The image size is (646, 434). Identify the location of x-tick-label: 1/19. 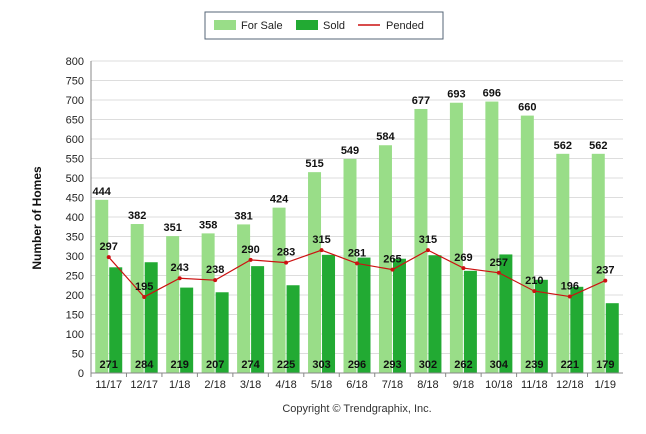
(605, 385).